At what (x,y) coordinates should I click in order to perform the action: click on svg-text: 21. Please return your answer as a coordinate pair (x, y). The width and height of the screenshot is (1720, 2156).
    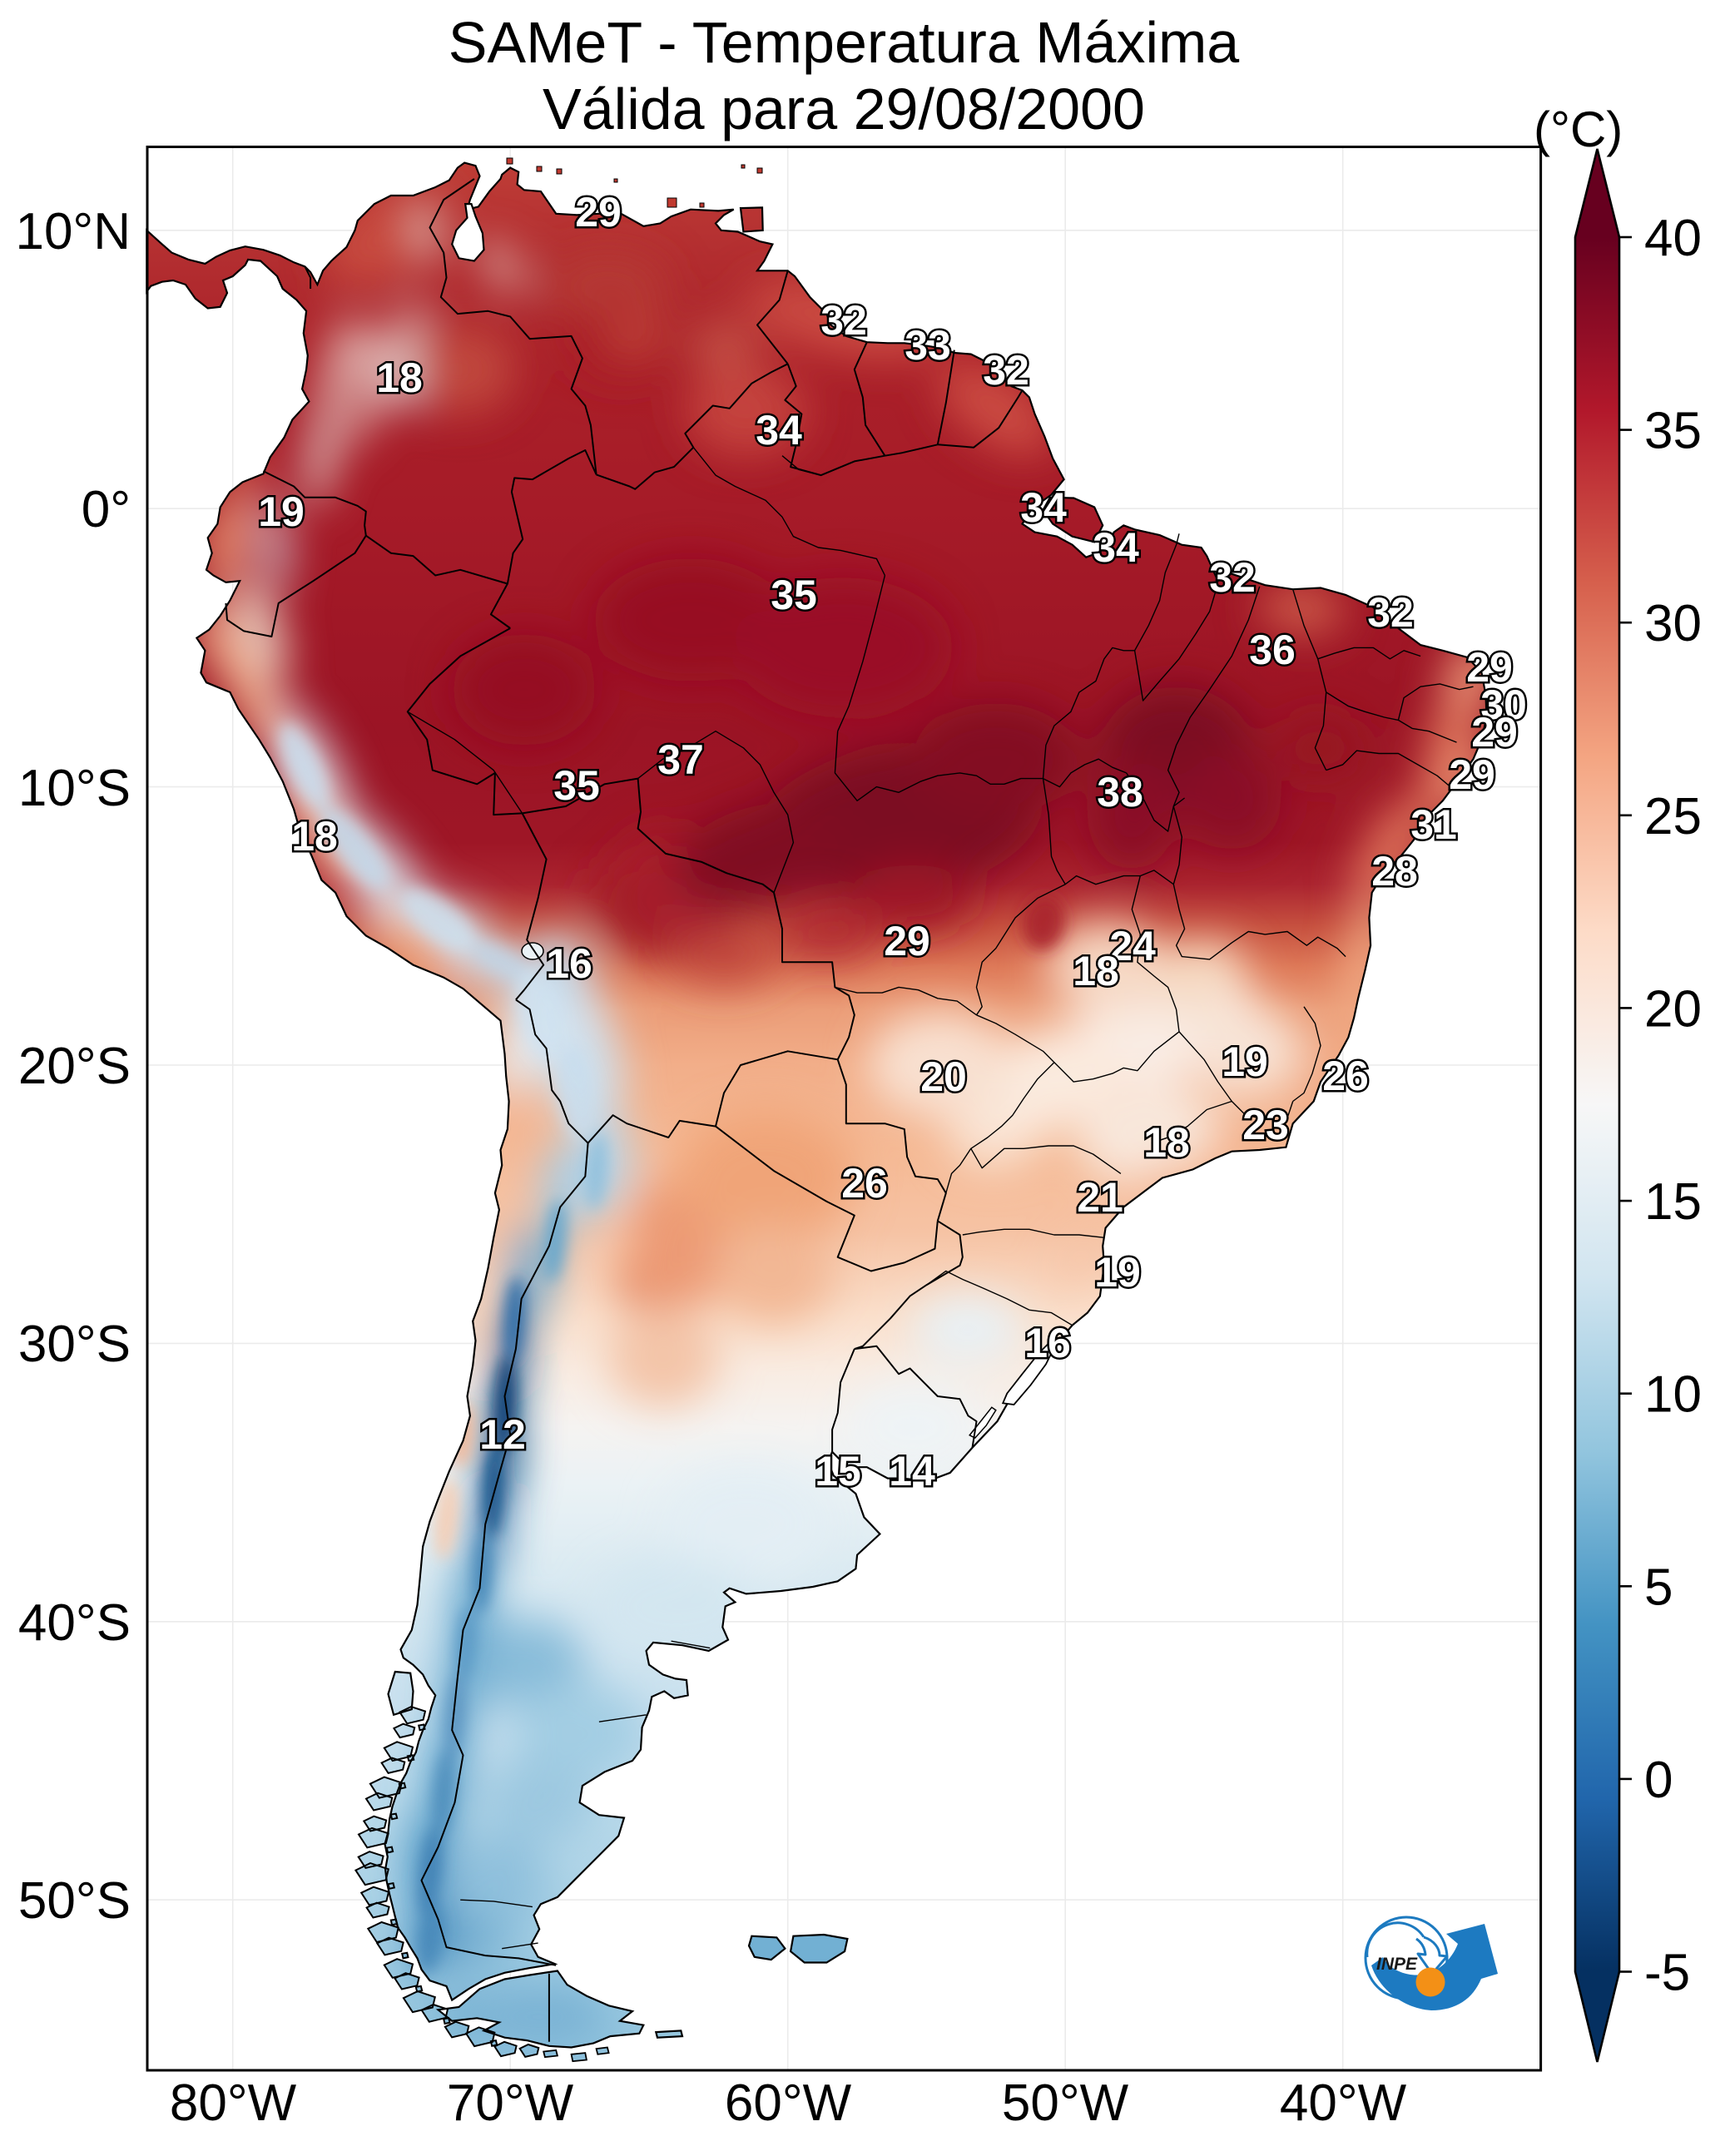
    Looking at the image, I should click on (1100, 1197).